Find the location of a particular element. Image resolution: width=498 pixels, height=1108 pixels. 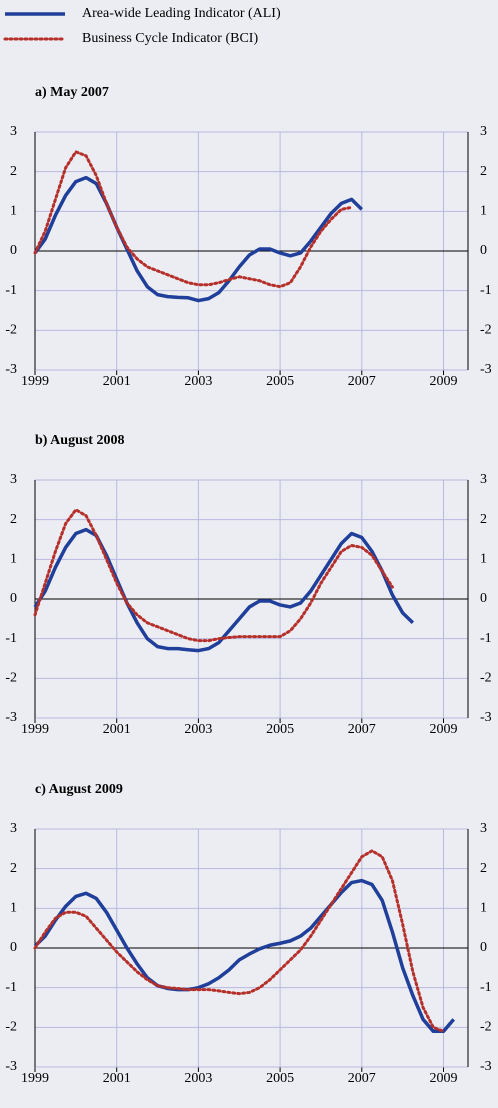

legend-label: Business Cycle Indicator (BCI) is located at coordinates (170, 38).